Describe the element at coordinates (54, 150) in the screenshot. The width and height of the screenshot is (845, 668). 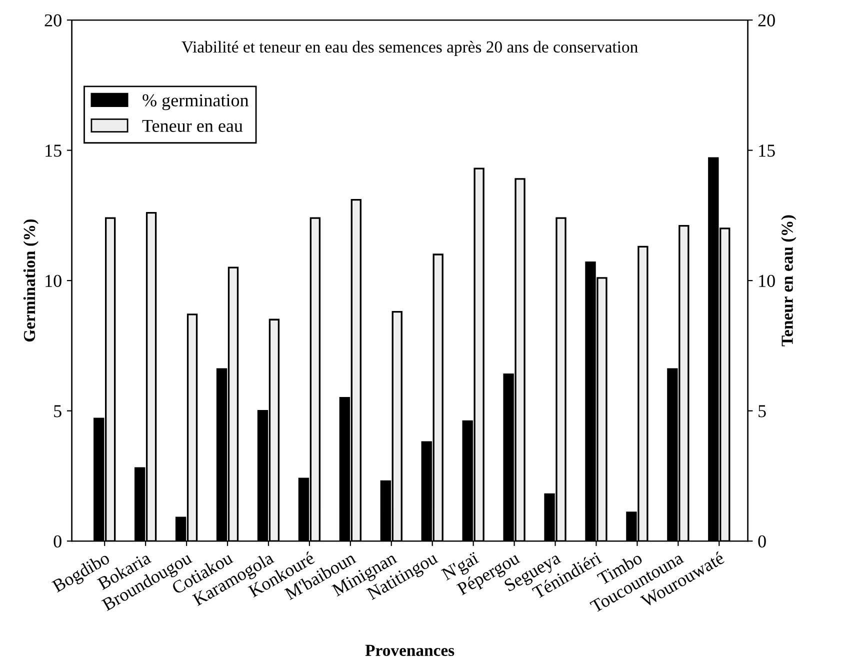
I see `y-tick-label: 15` at that location.